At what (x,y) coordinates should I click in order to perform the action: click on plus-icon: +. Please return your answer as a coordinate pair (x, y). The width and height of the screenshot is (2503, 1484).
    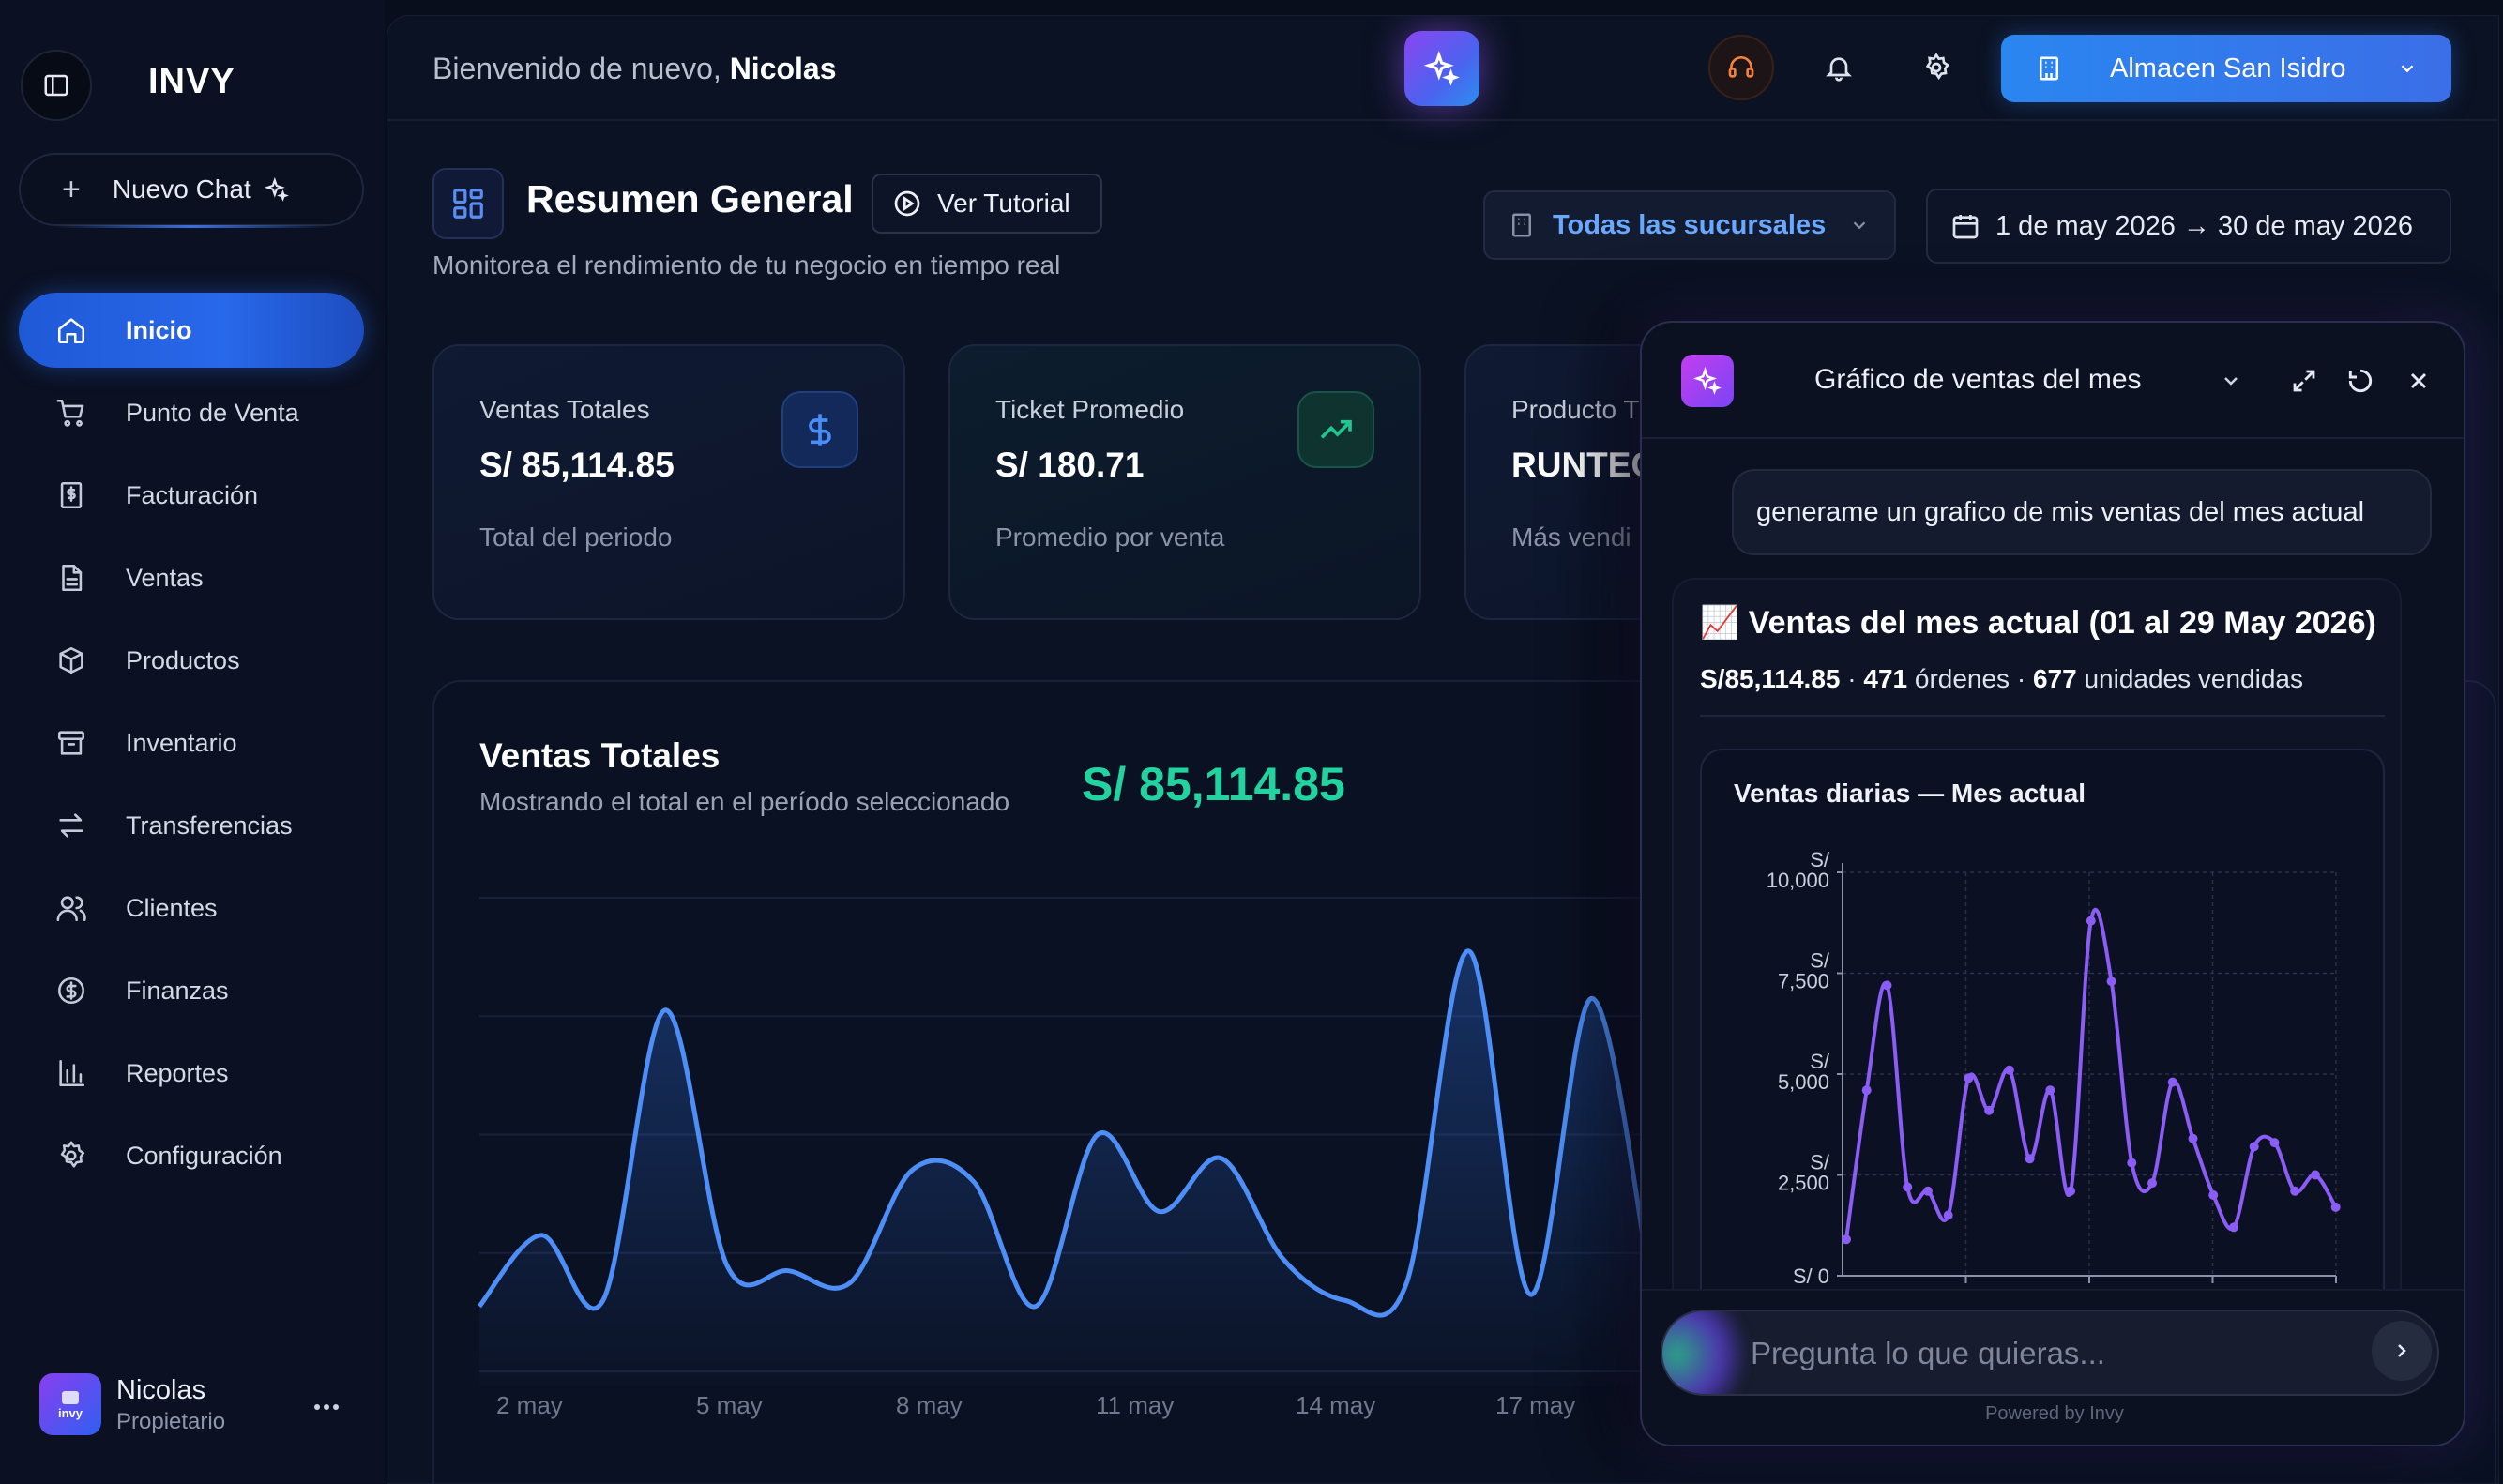
    Looking at the image, I should click on (71, 189).